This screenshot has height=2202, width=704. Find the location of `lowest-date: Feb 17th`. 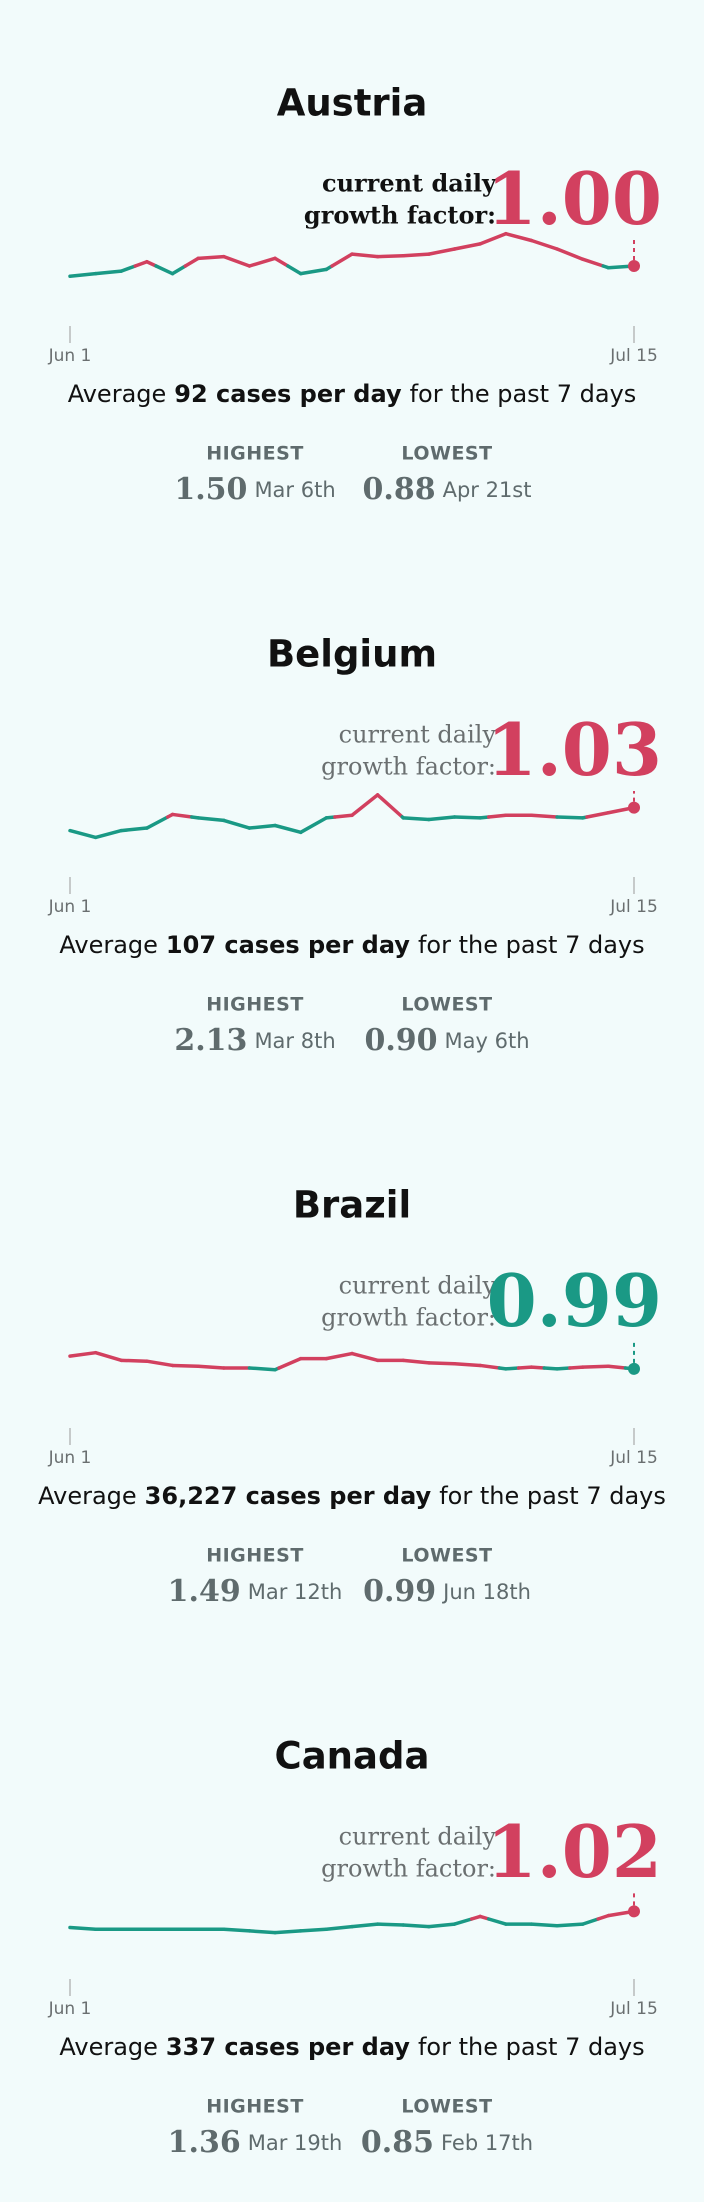

lowest-date: Feb 17th is located at coordinates (487, 2143).